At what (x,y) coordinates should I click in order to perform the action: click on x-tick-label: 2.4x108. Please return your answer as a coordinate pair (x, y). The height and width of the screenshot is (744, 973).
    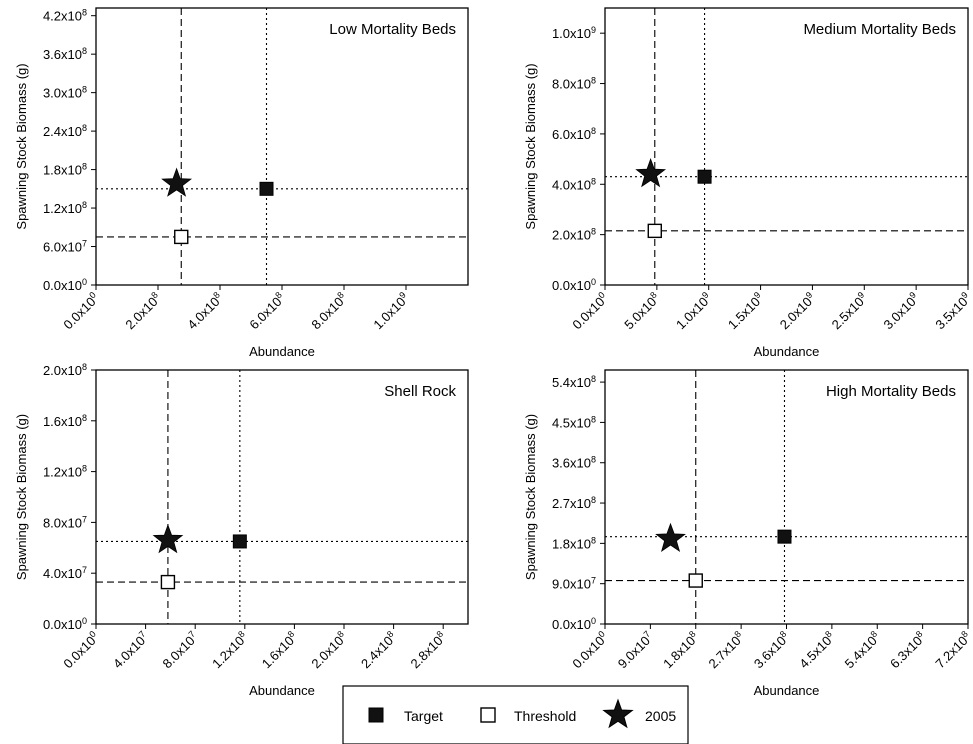
    Looking at the image, I should click on (378, 650).